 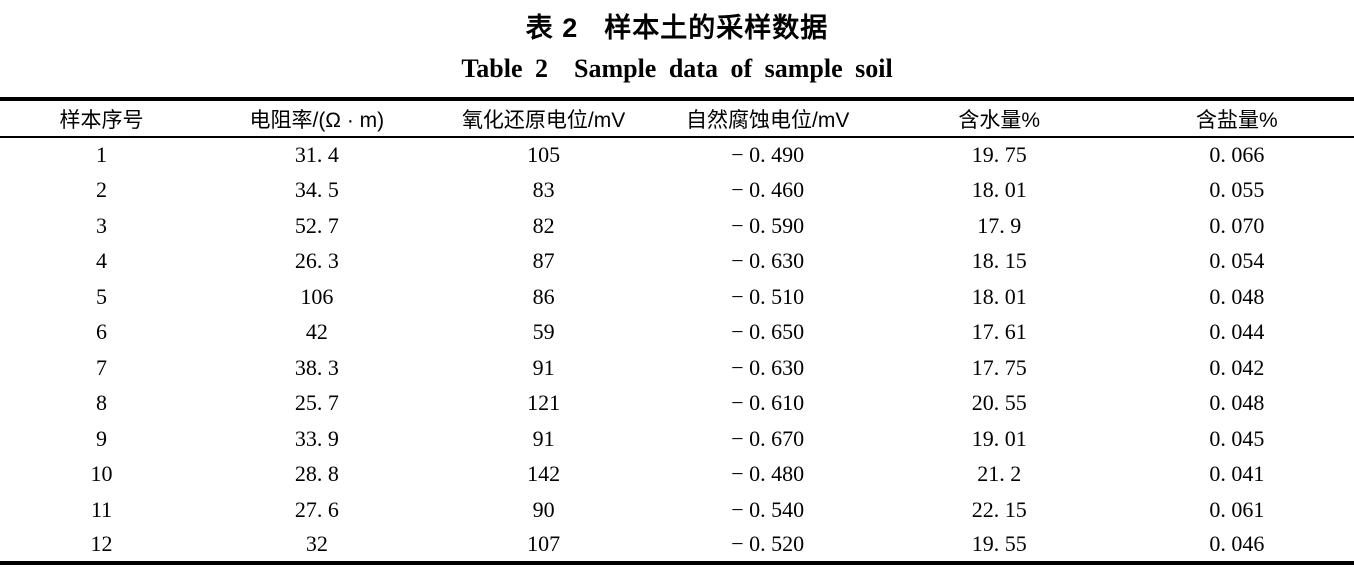 What do you see at coordinates (552, 28) in the screenshot?
I see `table-caption-zh-label: 表 2` at bounding box center [552, 28].